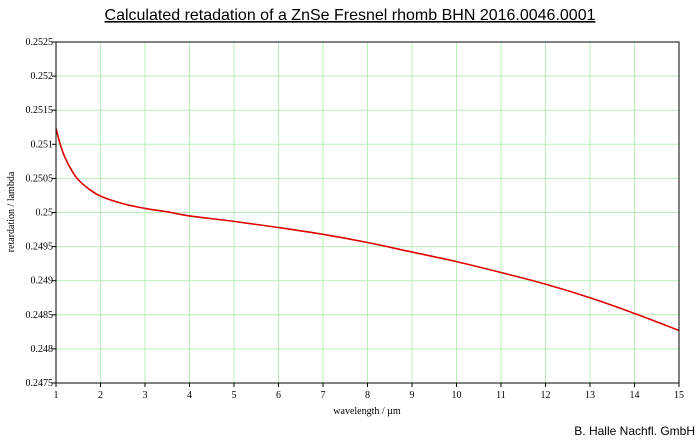 The width and height of the screenshot is (700, 444). What do you see at coordinates (501, 395) in the screenshot?
I see `x-tick-label: 11` at bounding box center [501, 395].